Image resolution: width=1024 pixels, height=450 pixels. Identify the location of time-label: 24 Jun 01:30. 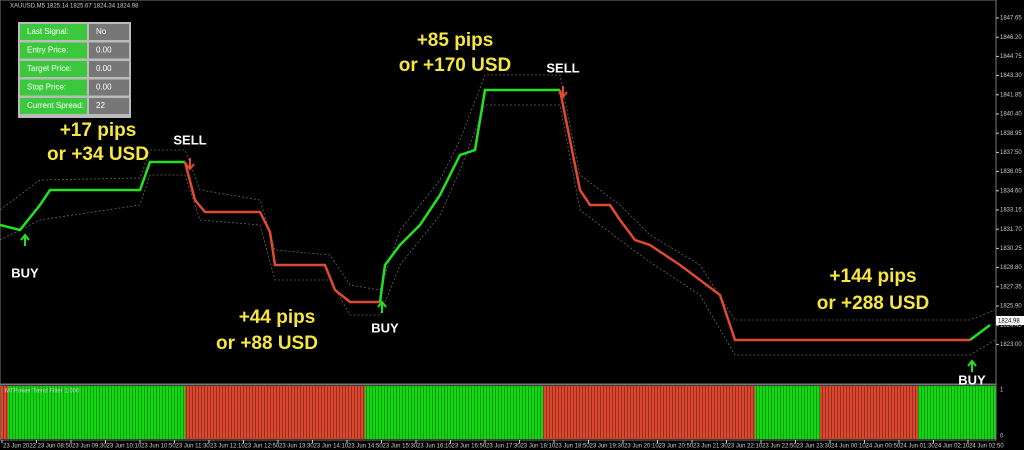
(917, 447).